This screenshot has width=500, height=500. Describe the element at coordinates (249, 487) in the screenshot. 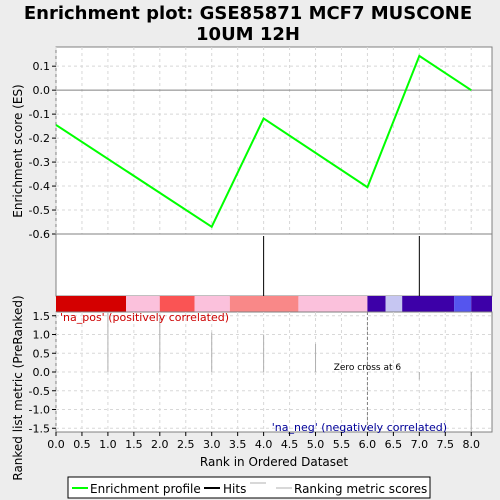

I see `legend` at that location.